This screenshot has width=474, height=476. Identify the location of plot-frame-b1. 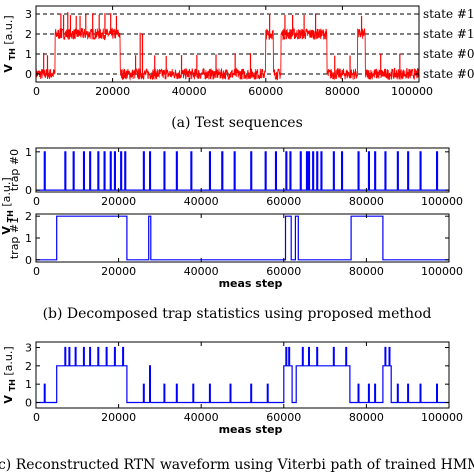
(242, 170).